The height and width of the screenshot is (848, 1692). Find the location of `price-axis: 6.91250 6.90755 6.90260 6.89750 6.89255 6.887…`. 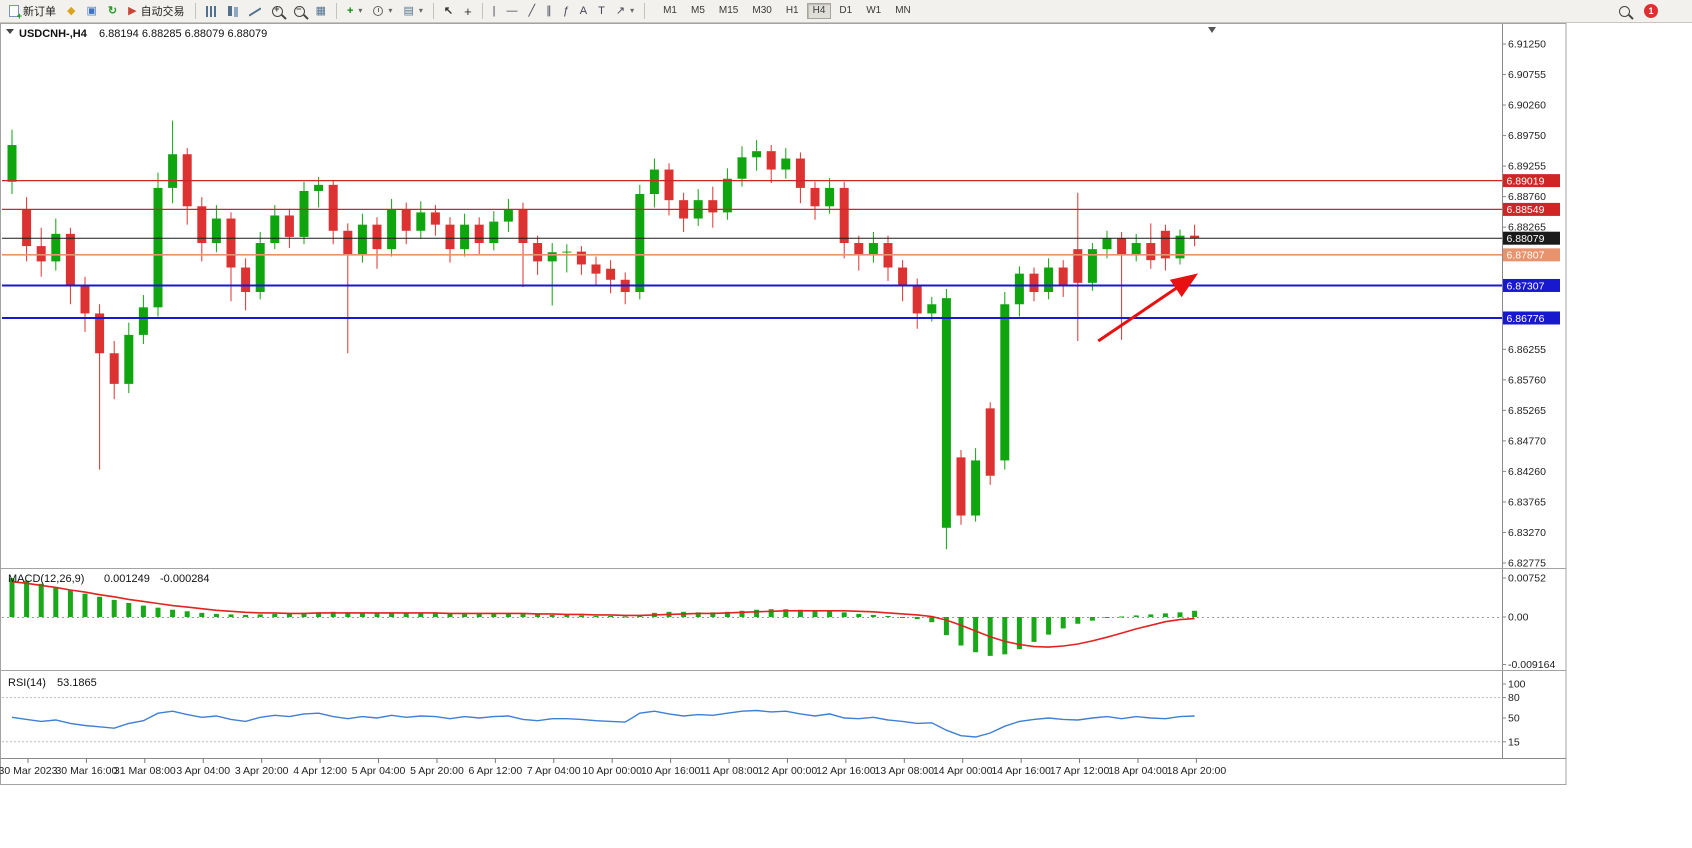

price-axis: 6.91250 6.90755 6.90260 6.89750 6.89255 6.887… is located at coordinates (1531, 304).